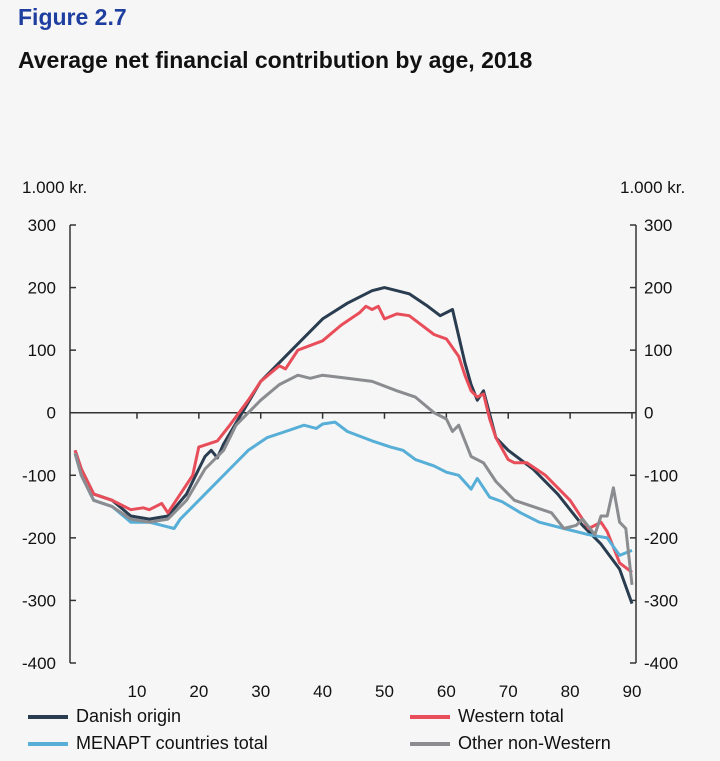 This screenshot has width=720, height=761. I want to click on x-tick-label: 90, so click(632, 691).